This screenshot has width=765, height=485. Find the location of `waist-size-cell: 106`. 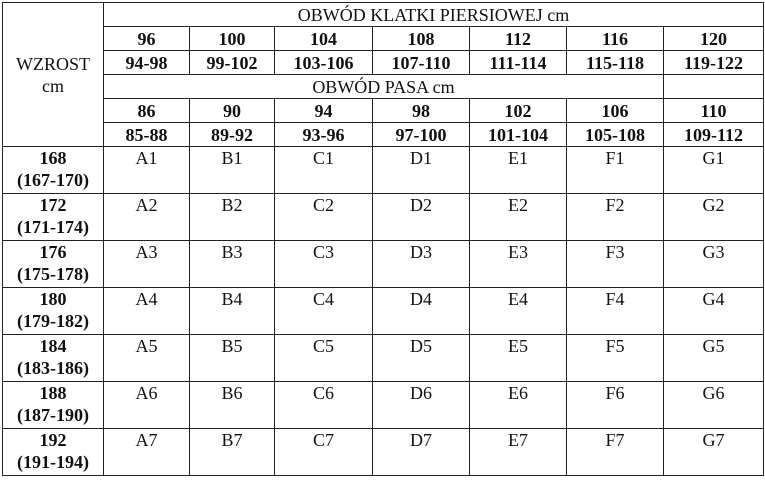

waist-size-cell: 106 is located at coordinates (615, 110).